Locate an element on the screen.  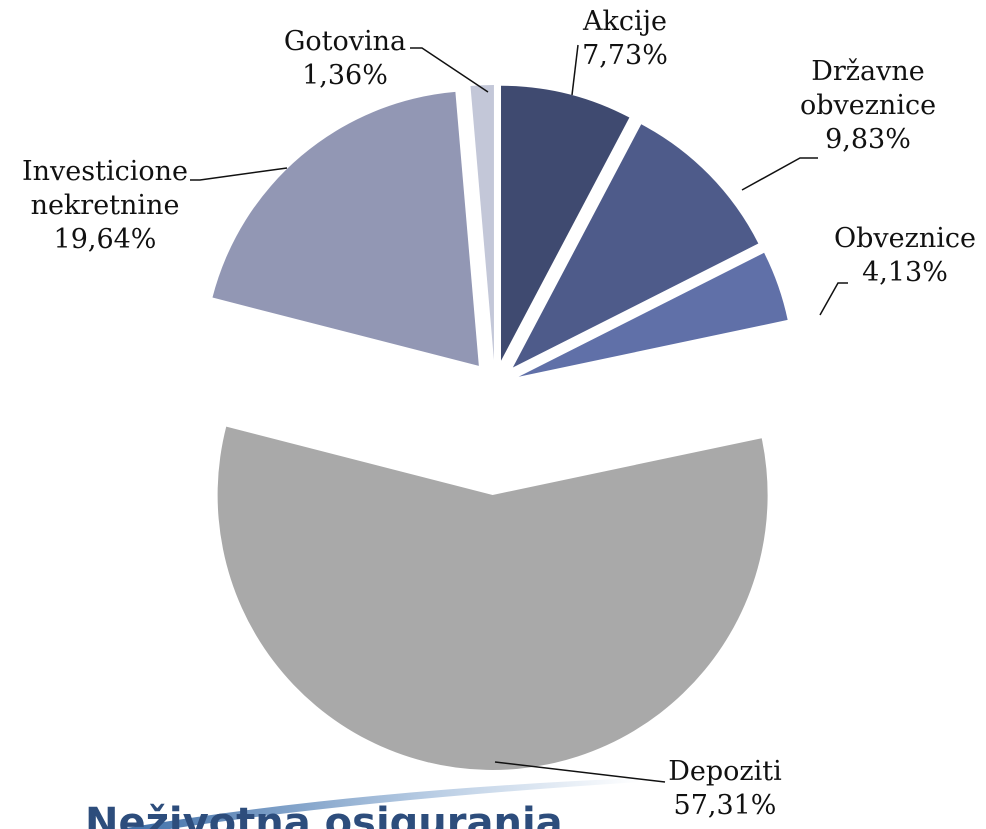
decor-swoosh is located at coordinates (380, 803).